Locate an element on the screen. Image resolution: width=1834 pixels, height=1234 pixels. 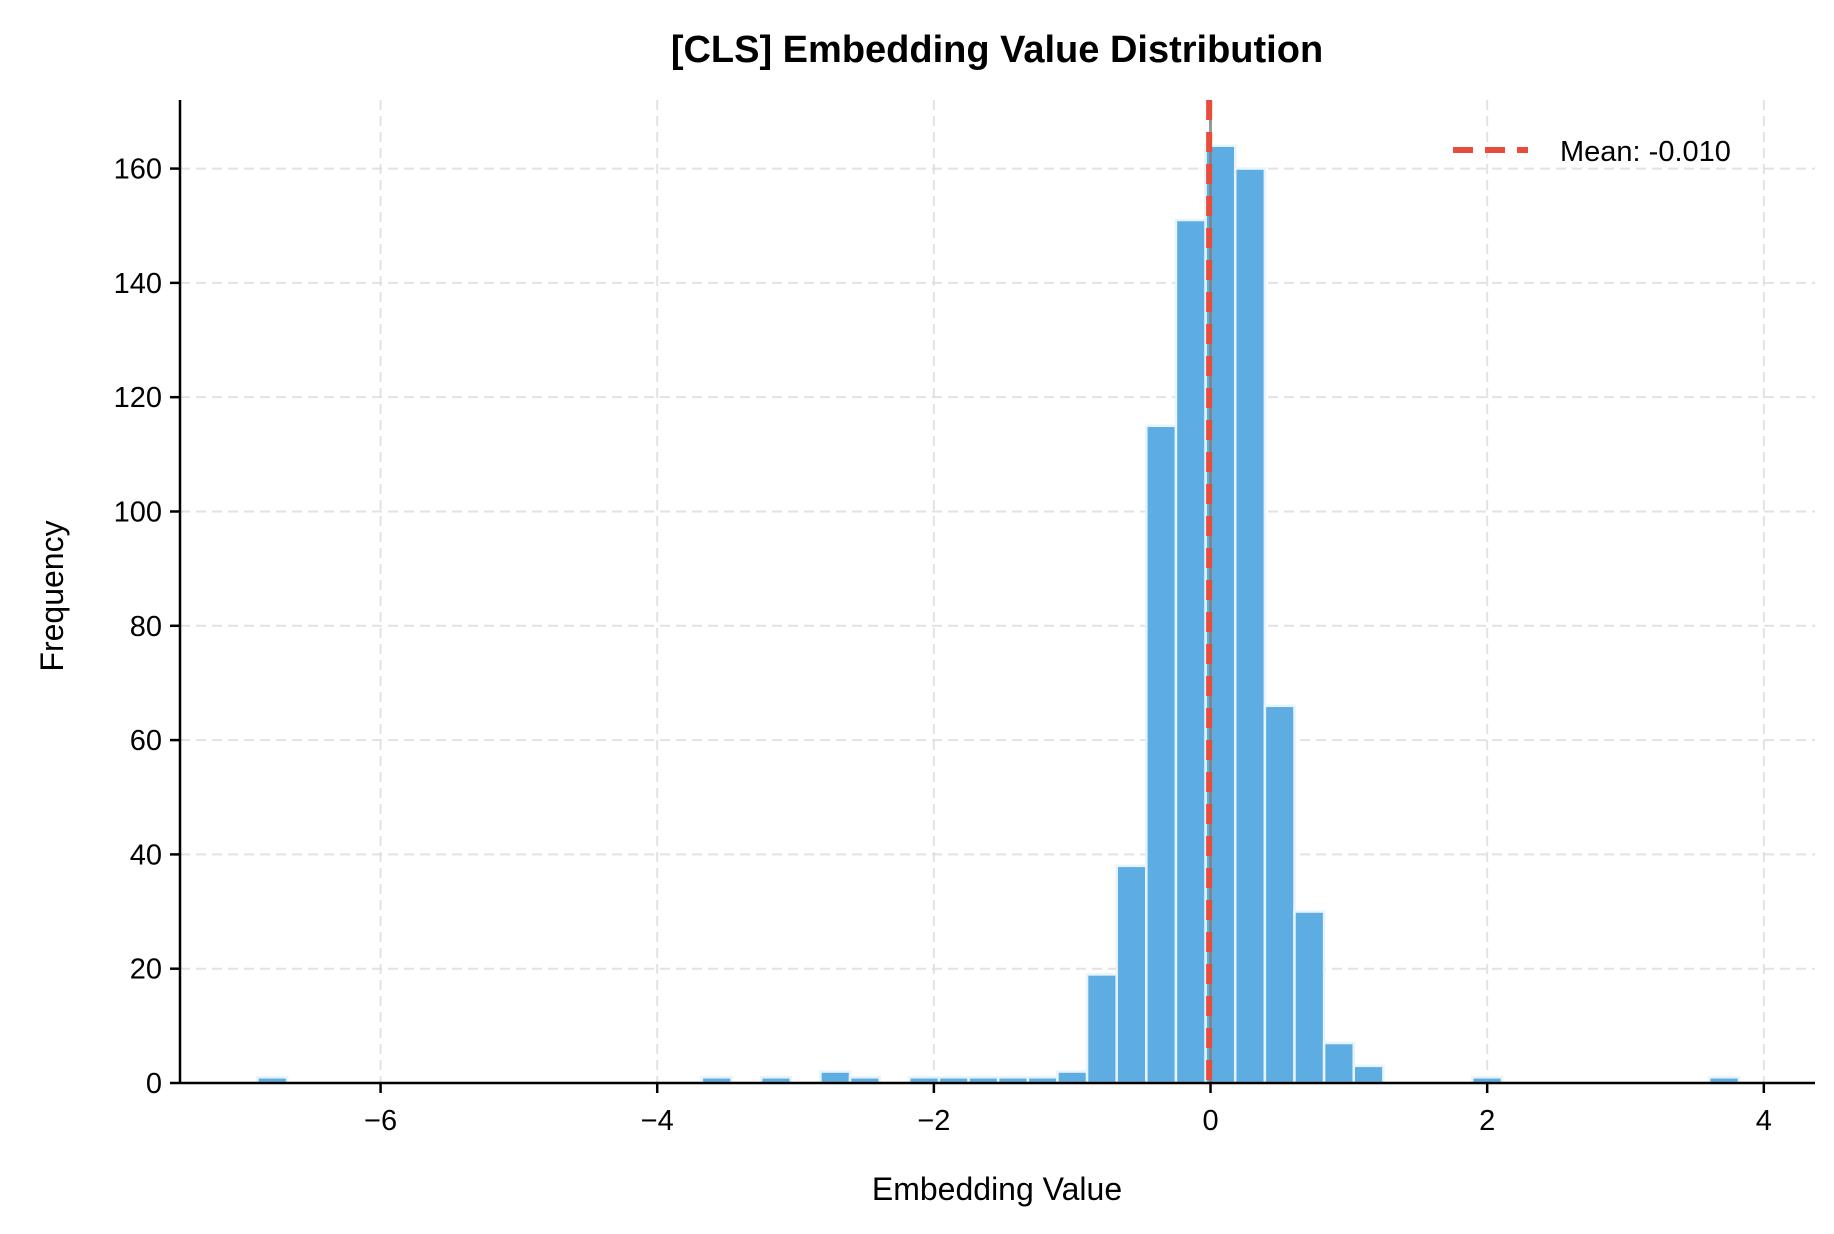
y-tick-label: 160 is located at coordinates (138, 170).